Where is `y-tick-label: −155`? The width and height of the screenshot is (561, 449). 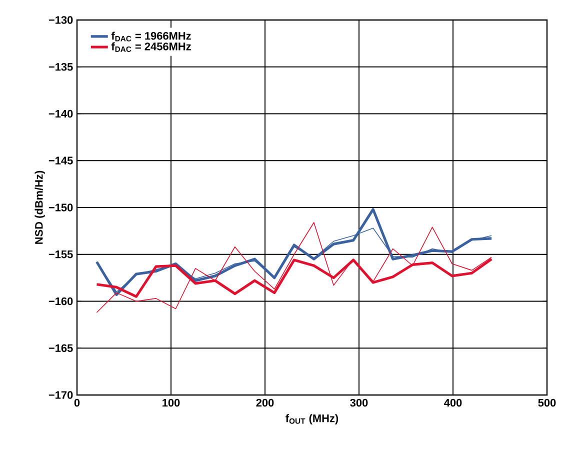
y-tick-label: −155 is located at coordinates (60, 254).